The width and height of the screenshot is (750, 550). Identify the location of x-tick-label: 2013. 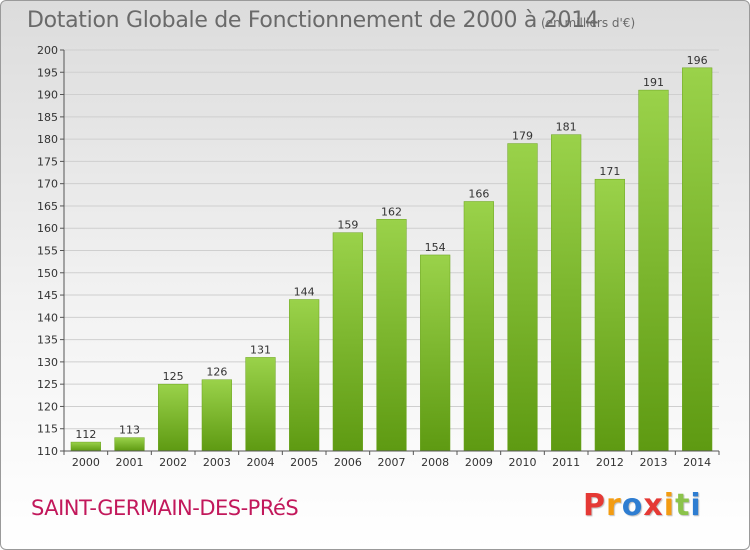
(654, 462).